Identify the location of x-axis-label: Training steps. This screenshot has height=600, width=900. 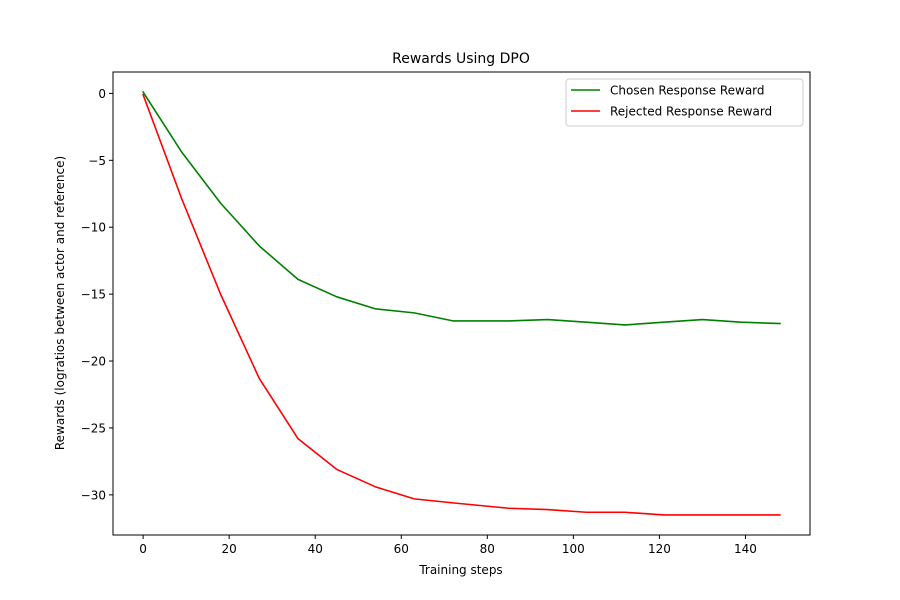
(460, 570).